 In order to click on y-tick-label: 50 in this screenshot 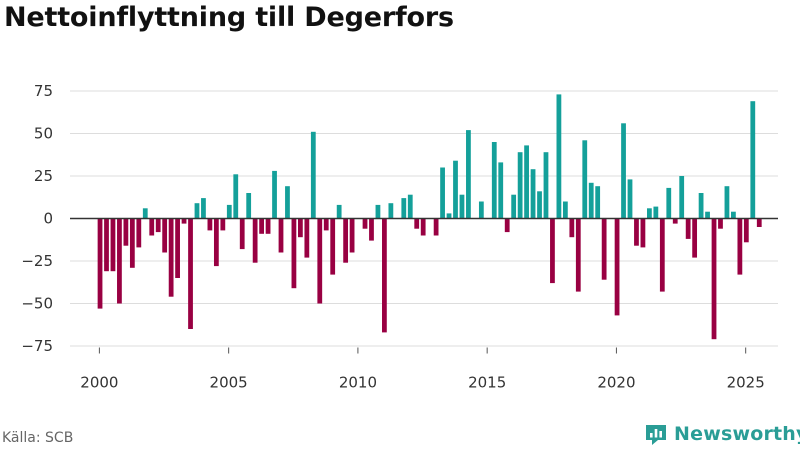, I will do `click(43, 134)`.